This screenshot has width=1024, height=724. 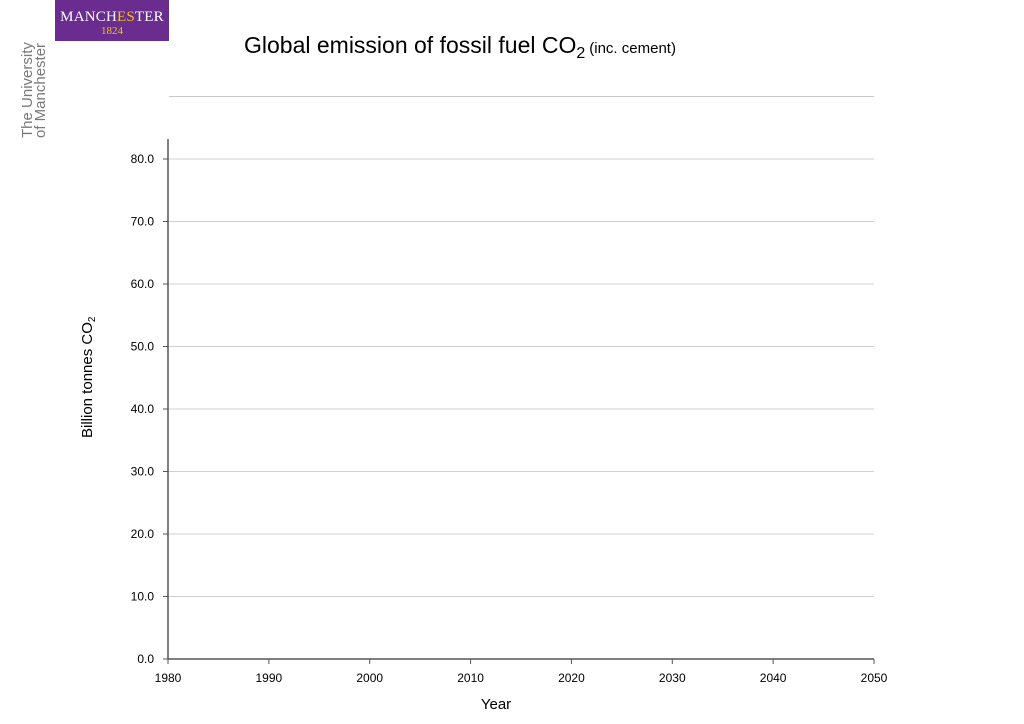 I want to click on title-subscript: 2, so click(x=581, y=53).